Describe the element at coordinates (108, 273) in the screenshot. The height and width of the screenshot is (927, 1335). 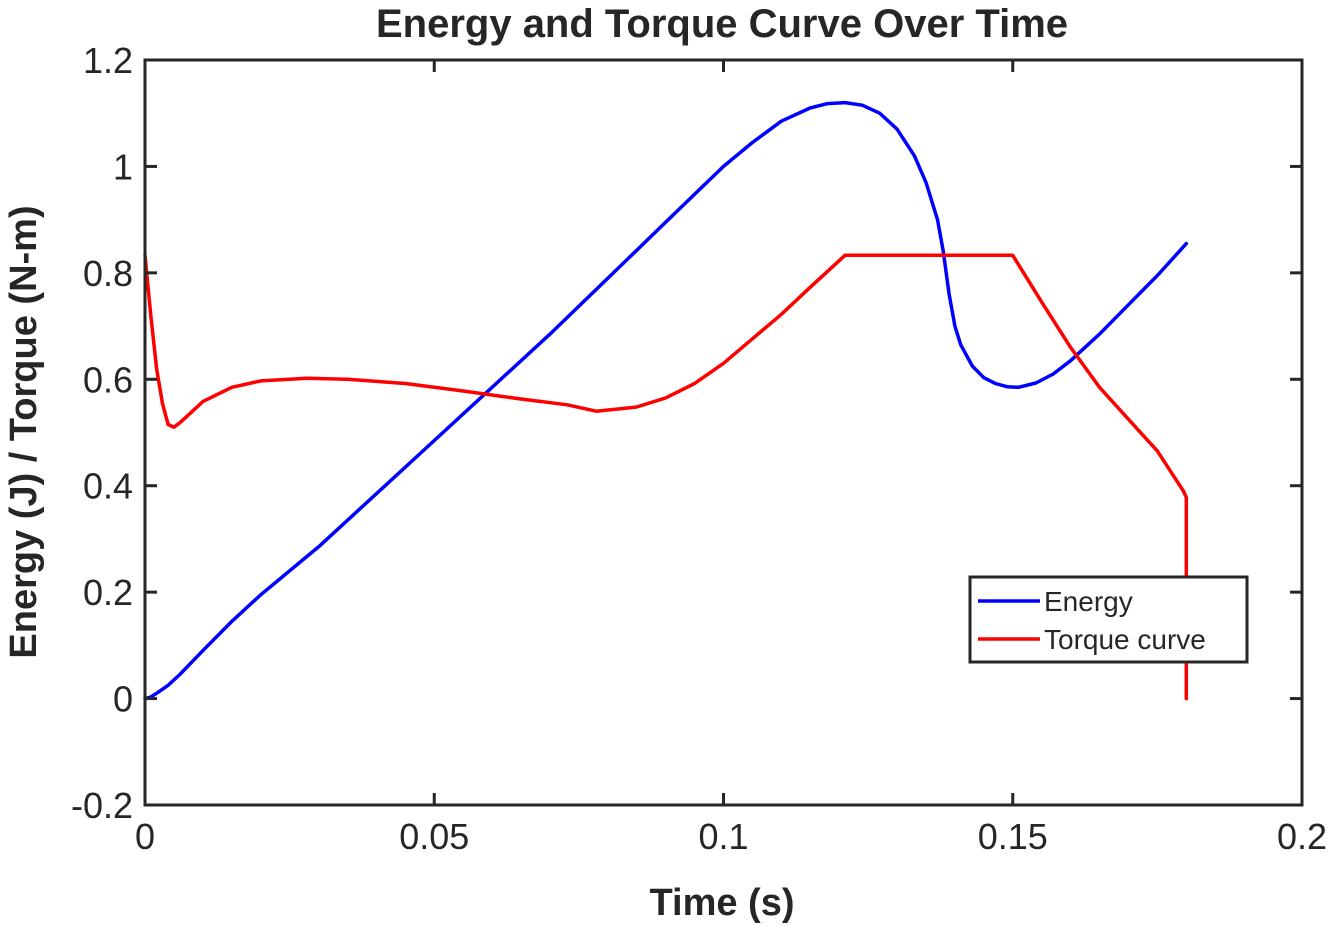
I see `y-tick-label: 0.8` at that location.